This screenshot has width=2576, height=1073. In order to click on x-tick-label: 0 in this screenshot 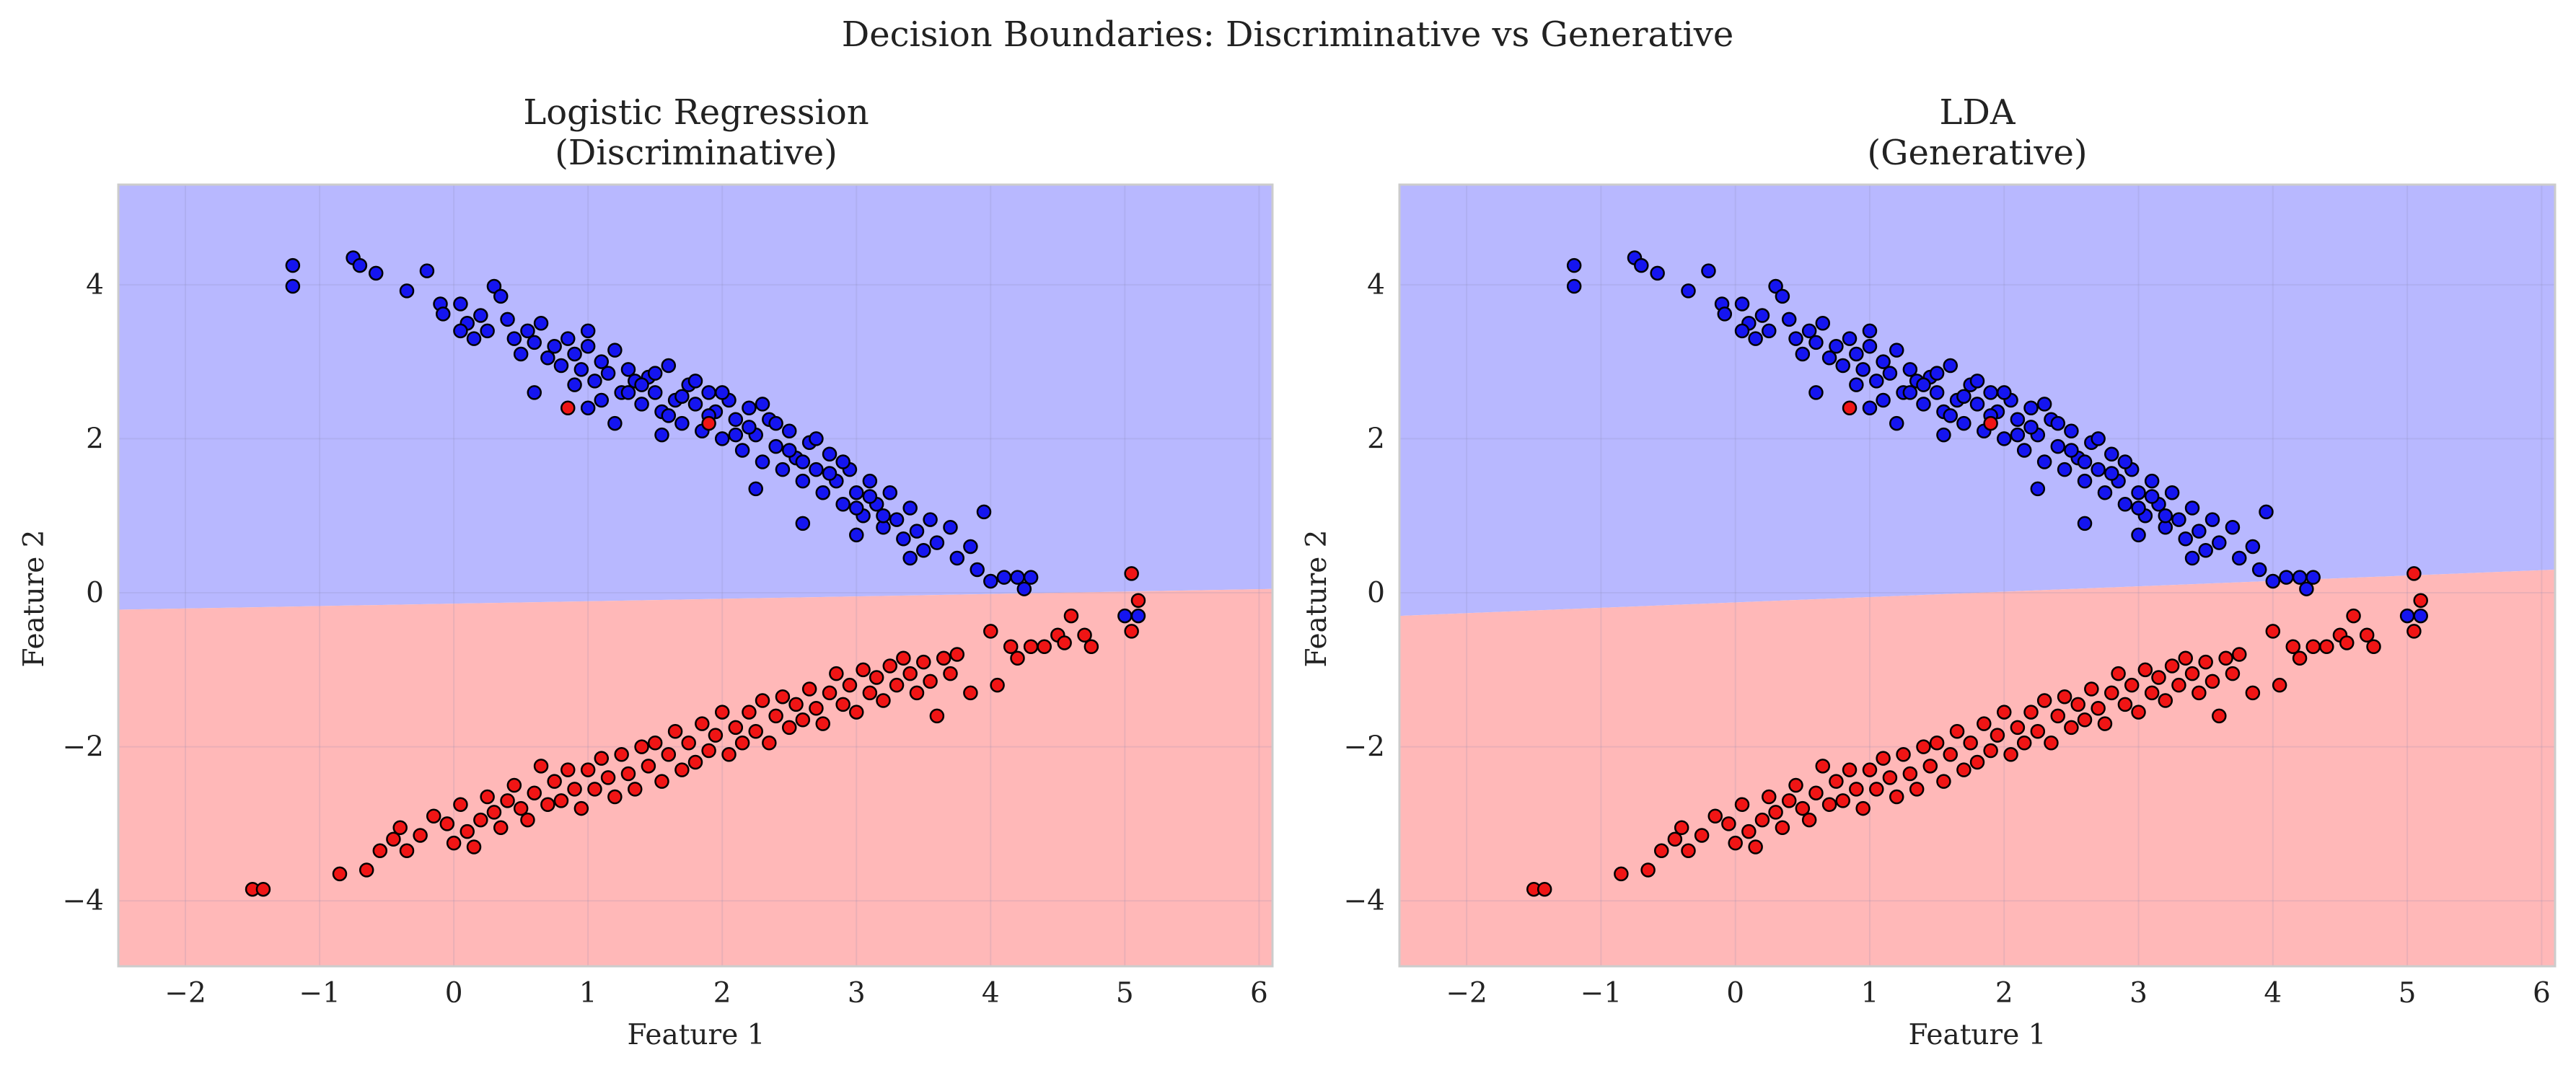, I will do `click(1735, 993)`.